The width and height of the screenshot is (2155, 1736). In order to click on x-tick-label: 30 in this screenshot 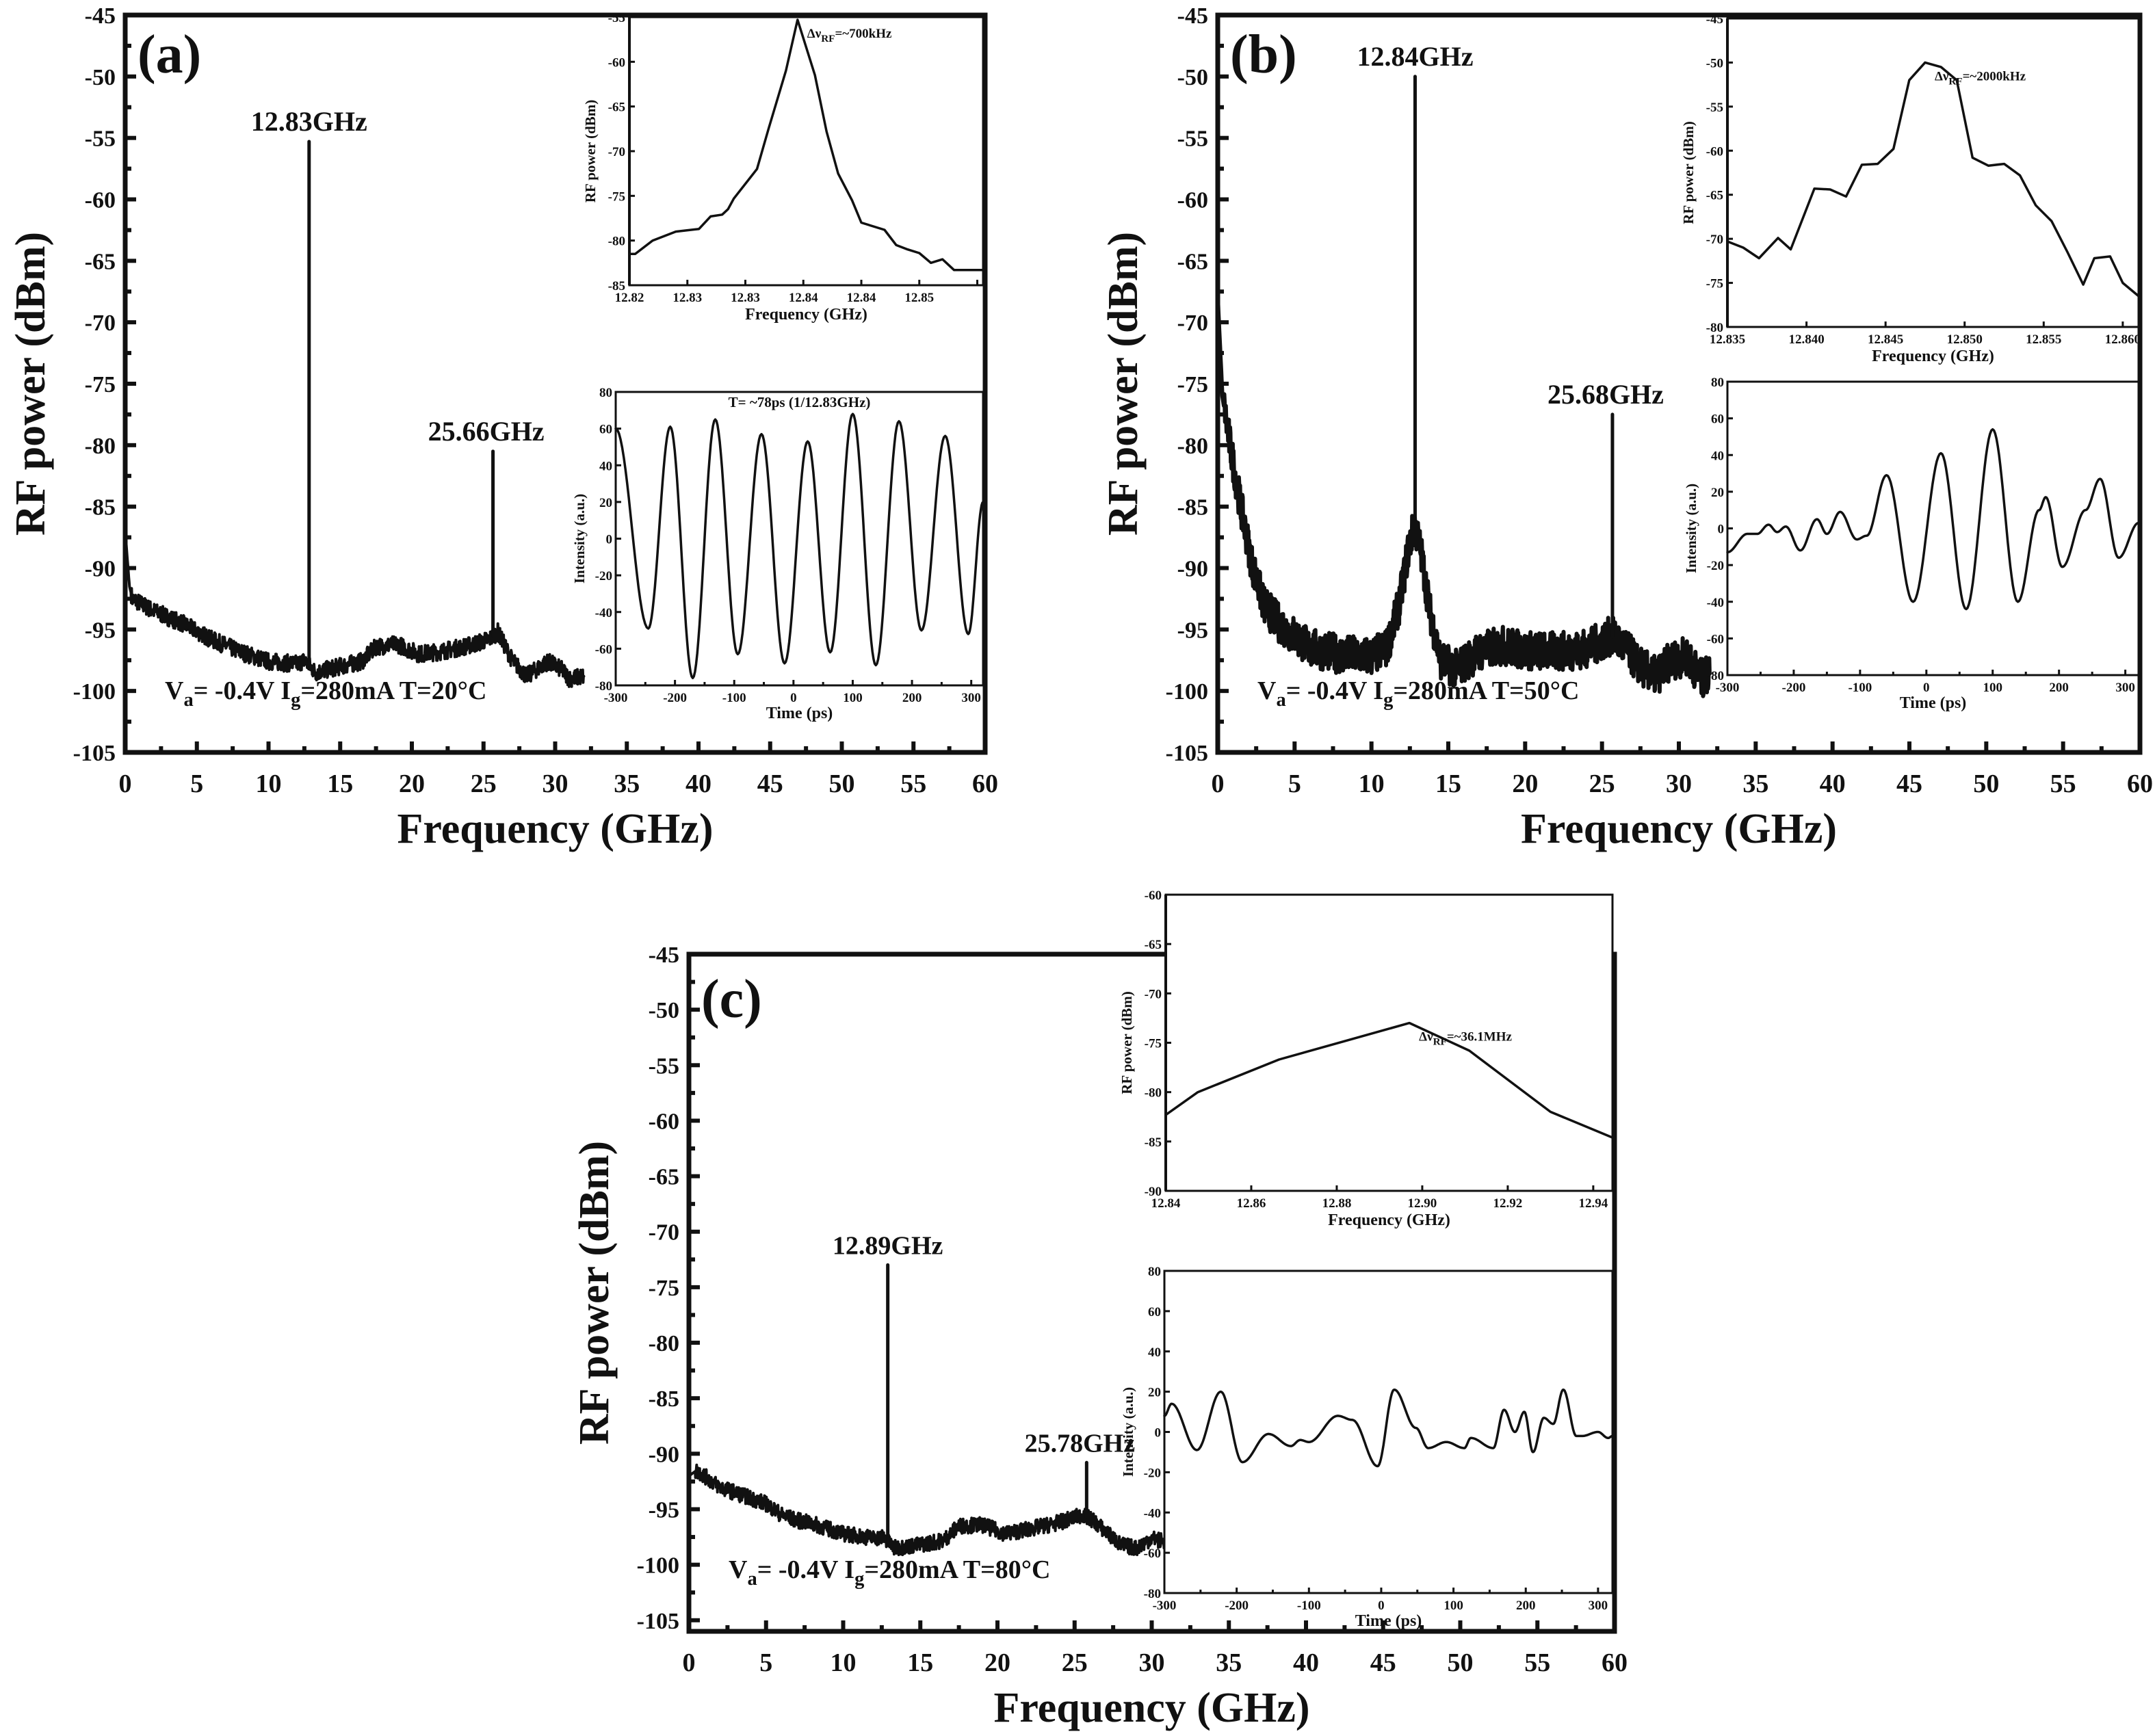, I will do `click(1152, 1662)`.